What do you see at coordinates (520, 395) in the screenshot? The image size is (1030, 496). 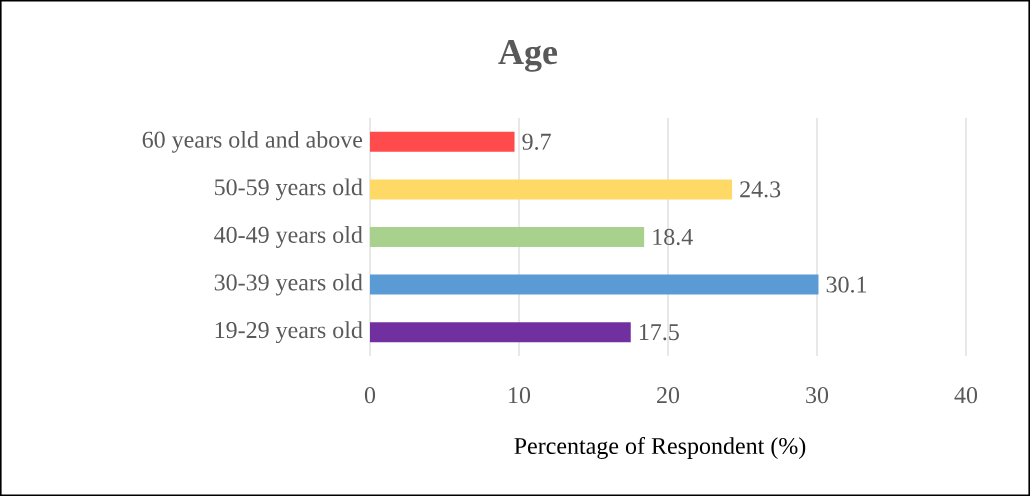 I see `x-tick-label: 10` at bounding box center [520, 395].